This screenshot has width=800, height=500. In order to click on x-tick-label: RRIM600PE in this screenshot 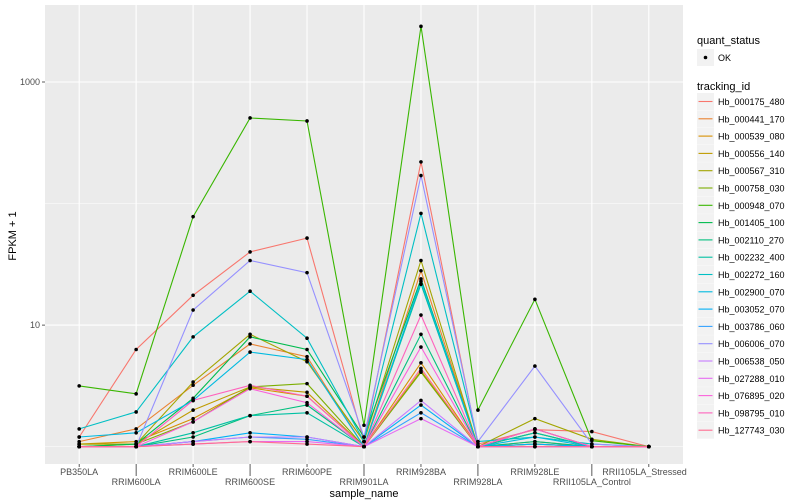, I will do `click(307, 472)`.